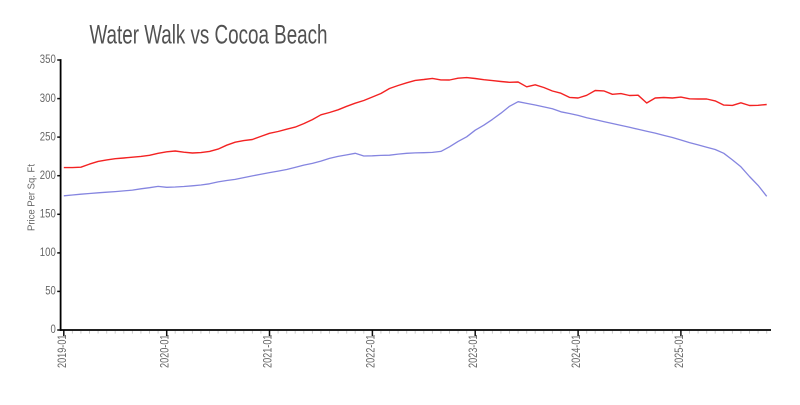 Image resolution: width=800 pixels, height=405 pixels. I want to click on svg-text: 2019-01, so click(62, 351).